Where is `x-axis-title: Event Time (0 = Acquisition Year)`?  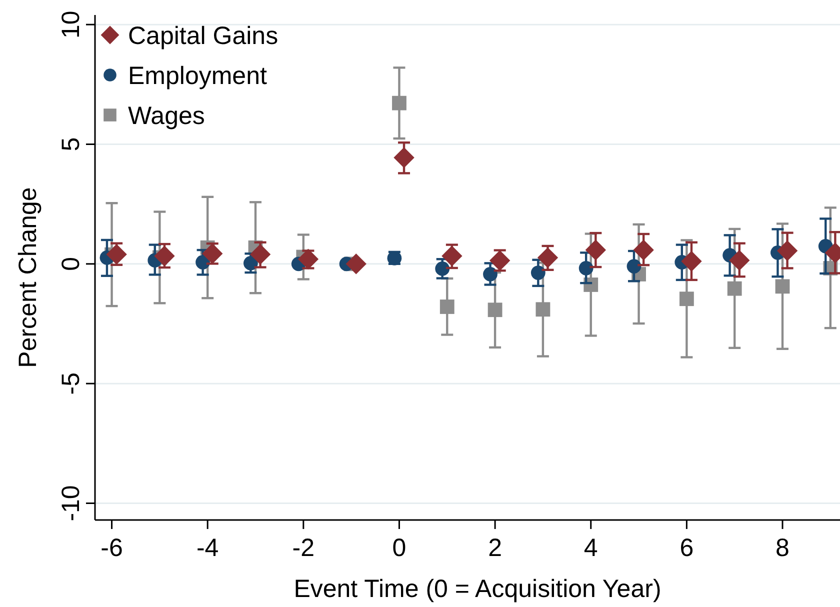 x-axis-title: Event Time (0 = Acquisition Year) is located at coordinates (478, 589).